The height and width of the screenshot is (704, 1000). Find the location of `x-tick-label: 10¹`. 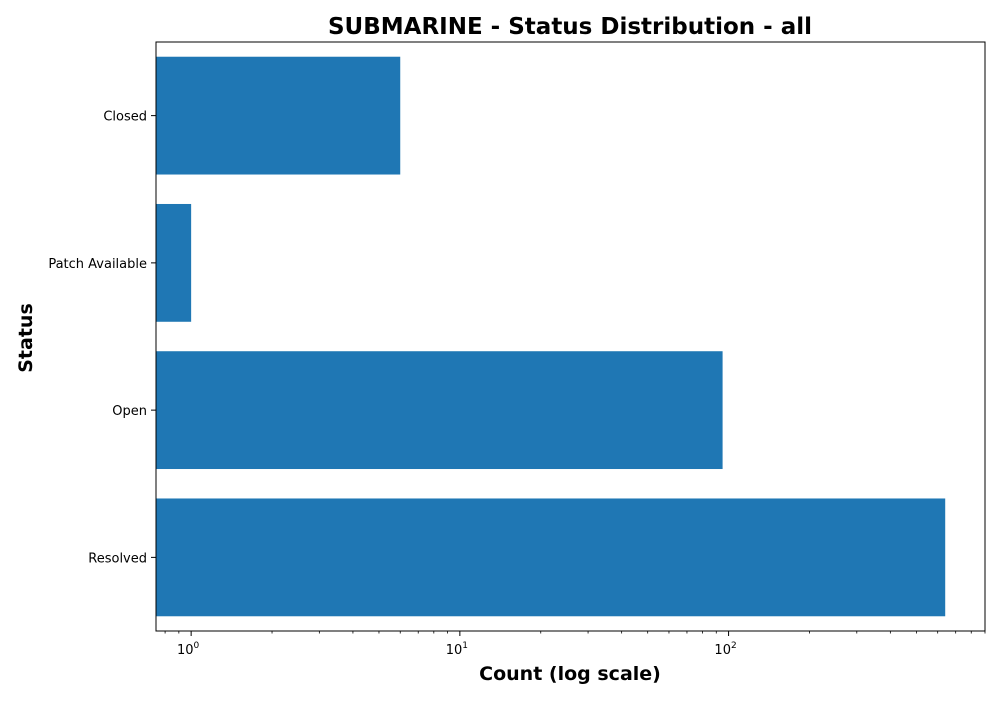

x-tick-label: 10¹ is located at coordinates (457, 649).